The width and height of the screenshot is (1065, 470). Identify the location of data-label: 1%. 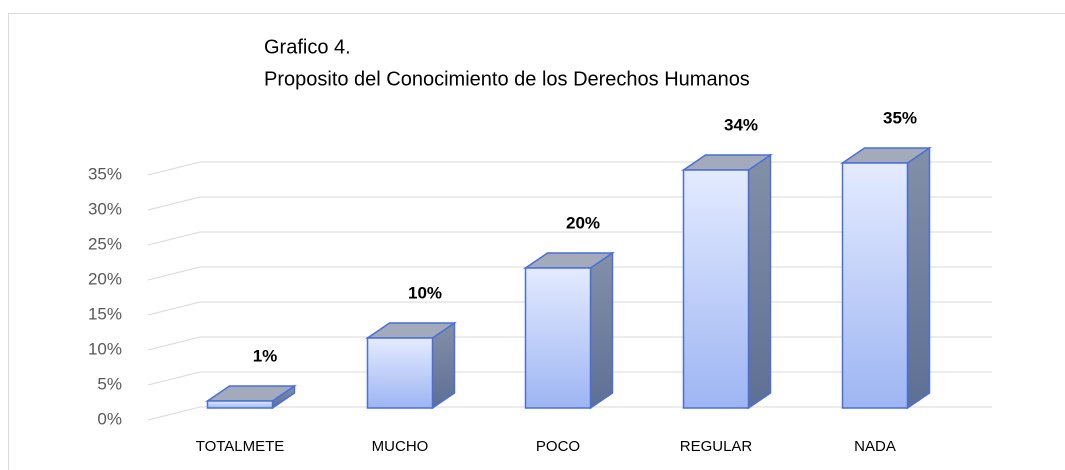
(265, 355).